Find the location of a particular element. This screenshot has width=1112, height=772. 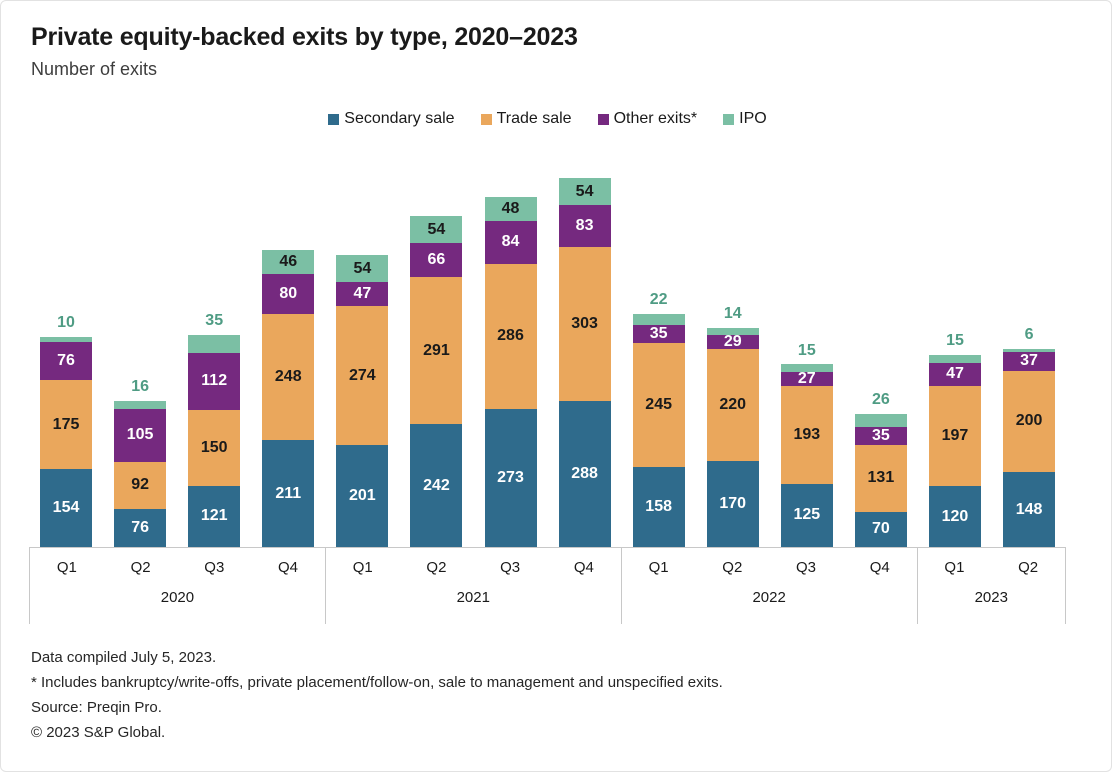

segment-value-label: 46 is located at coordinates (288, 262).